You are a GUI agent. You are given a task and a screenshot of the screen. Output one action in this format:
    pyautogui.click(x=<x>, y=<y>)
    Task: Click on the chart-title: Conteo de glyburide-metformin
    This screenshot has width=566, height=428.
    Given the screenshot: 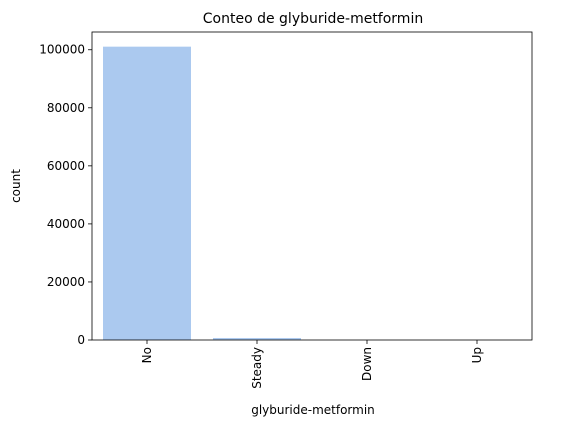 What is the action you would take?
    pyautogui.click(x=313, y=19)
    